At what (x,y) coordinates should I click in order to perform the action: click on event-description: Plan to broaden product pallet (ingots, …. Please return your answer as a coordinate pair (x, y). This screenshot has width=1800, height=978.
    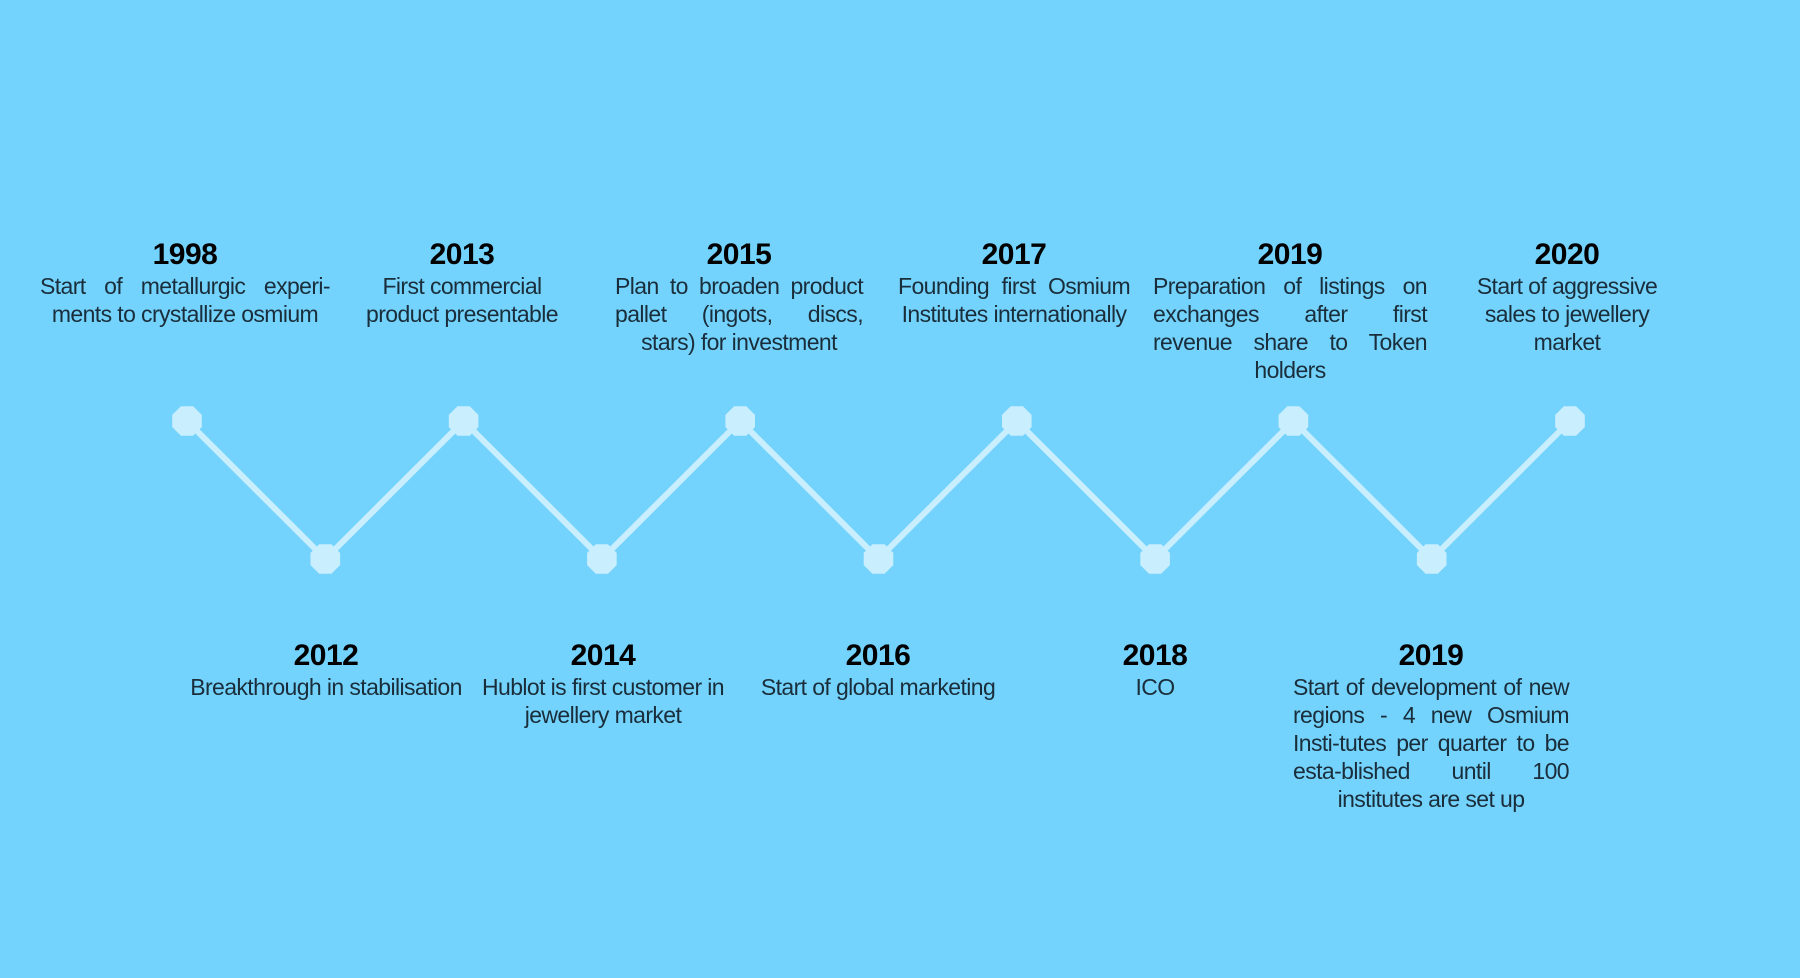
    Looking at the image, I should click on (739, 314).